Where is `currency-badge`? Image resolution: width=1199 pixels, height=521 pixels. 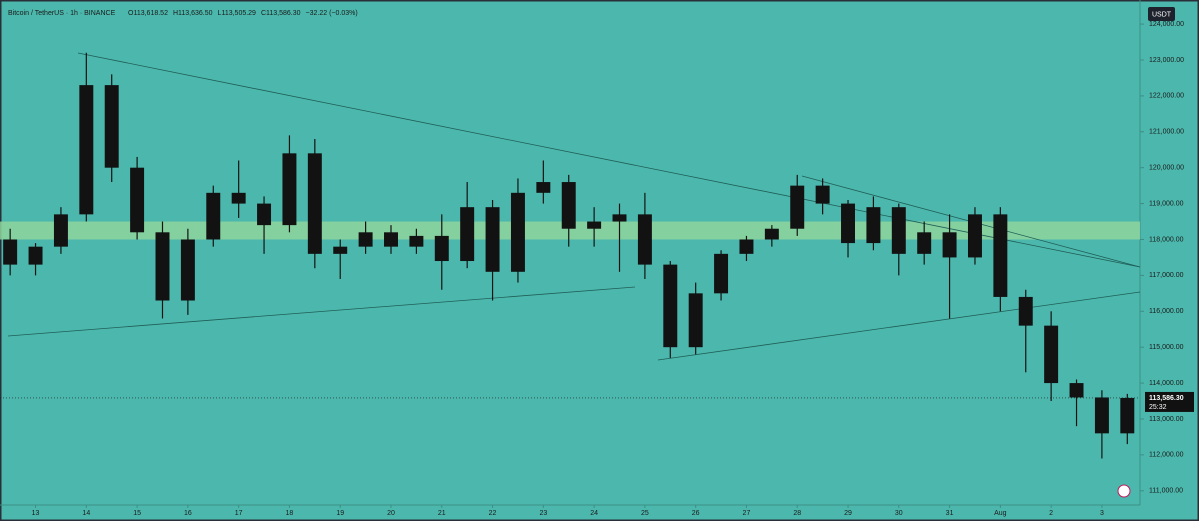 currency-badge is located at coordinates (1161, 14).